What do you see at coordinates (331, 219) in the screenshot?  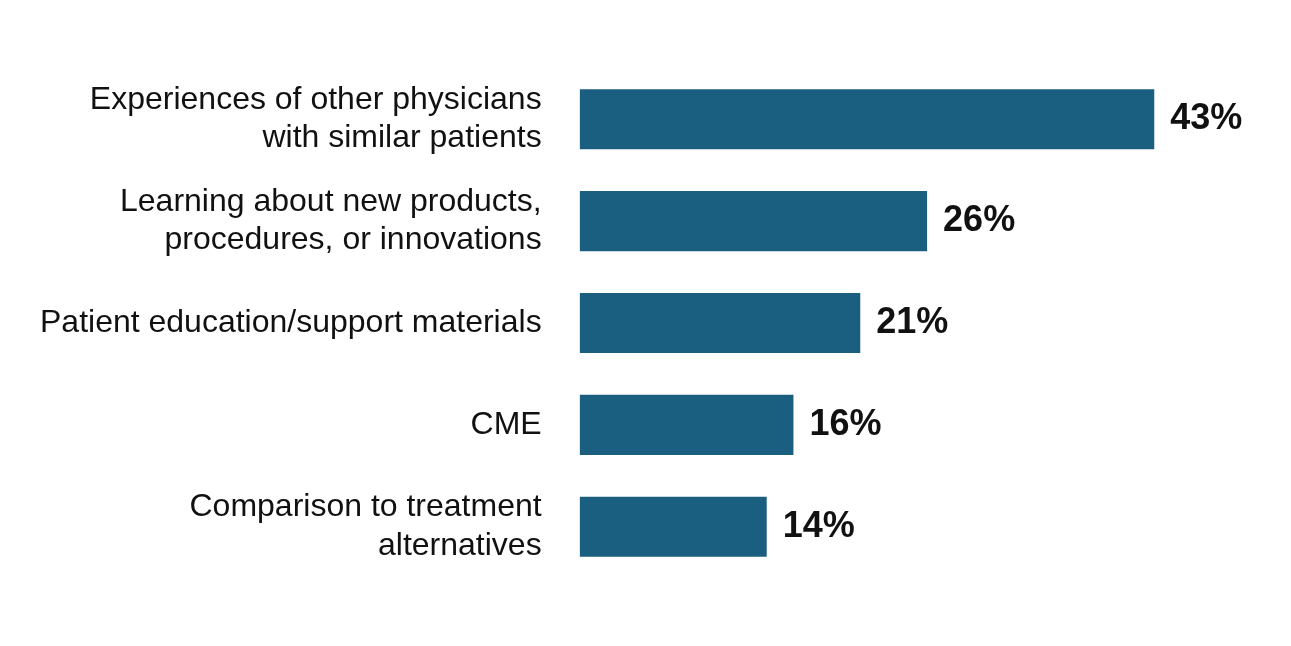 I see `y-tick-label: Learning about new products, procedures, or innovations` at bounding box center [331, 219].